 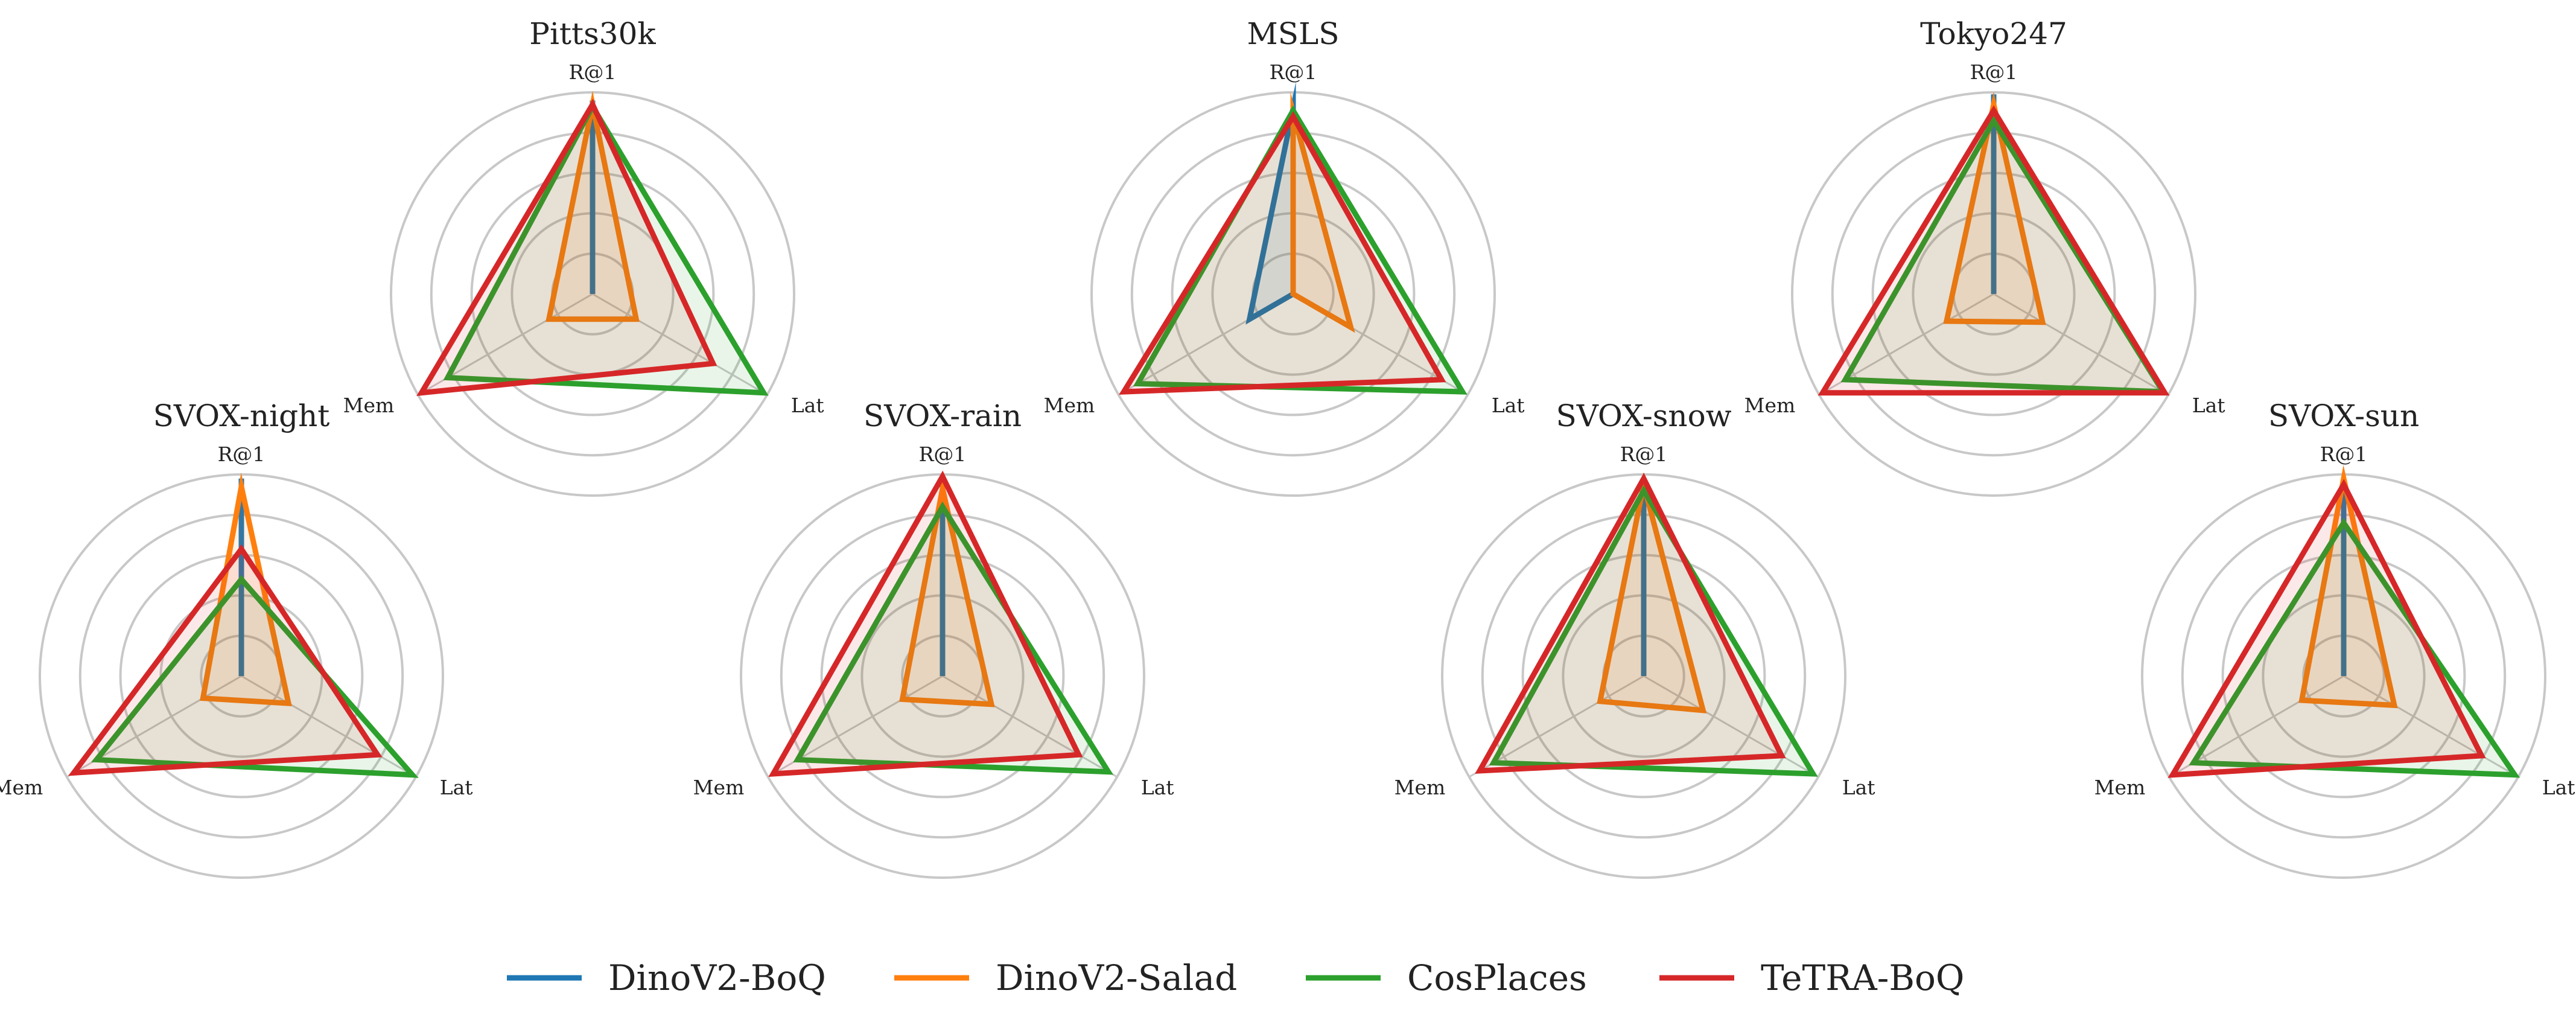 I want to click on chart-title: Tokyo247, so click(x=1993, y=33).